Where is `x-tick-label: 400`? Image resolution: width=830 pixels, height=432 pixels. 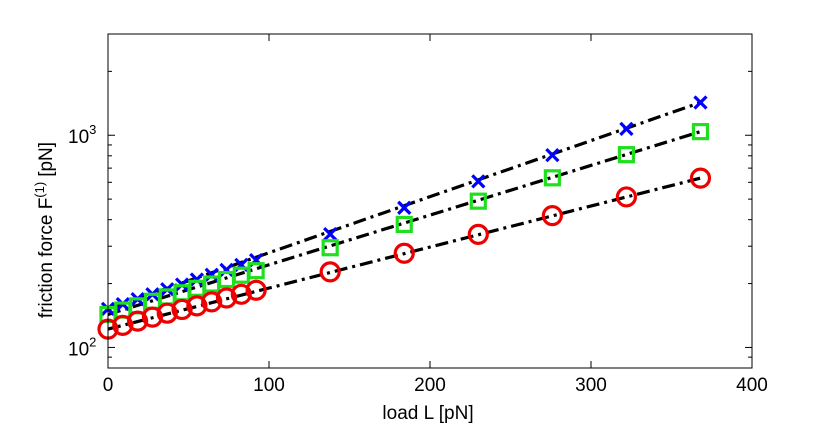
x-tick-label: 400 is located at coordinates (752, 385).